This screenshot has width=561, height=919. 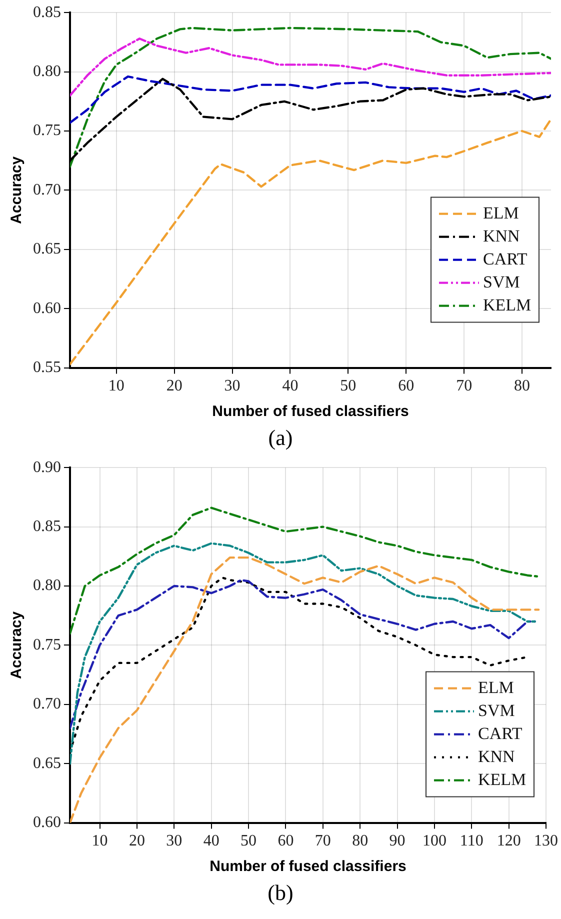 What do you see at coordinates (434, 841) in the screenshot?
I see `x-tick-label: 100` at bounding box center [434, 841].